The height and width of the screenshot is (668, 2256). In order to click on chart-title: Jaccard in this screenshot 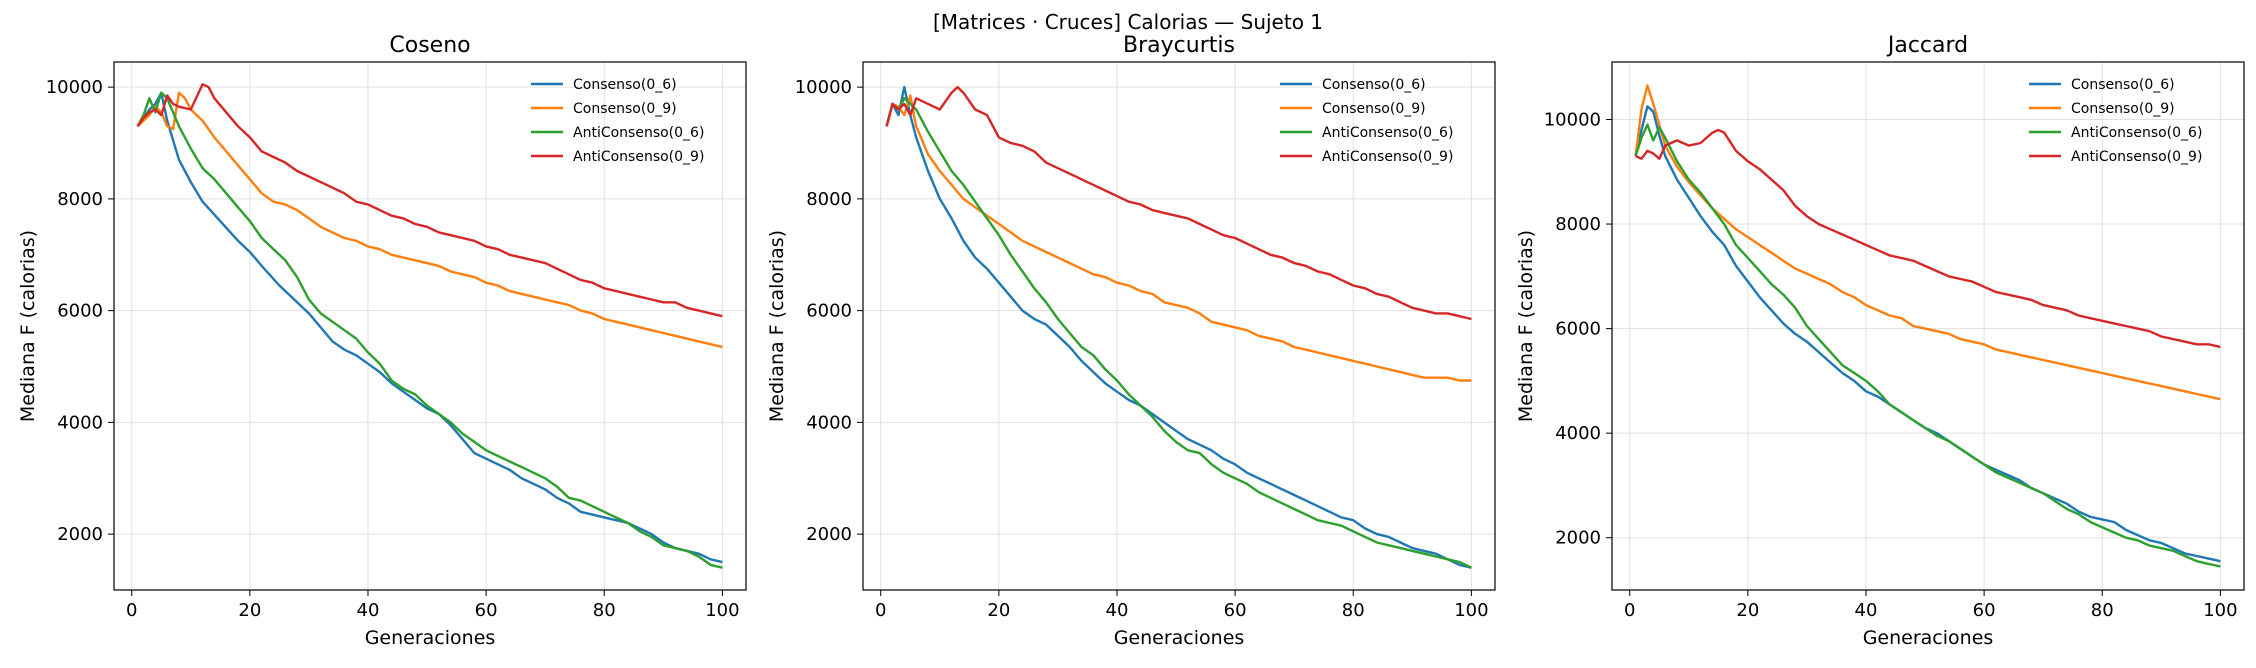, I will do `click(1927, 45)`.